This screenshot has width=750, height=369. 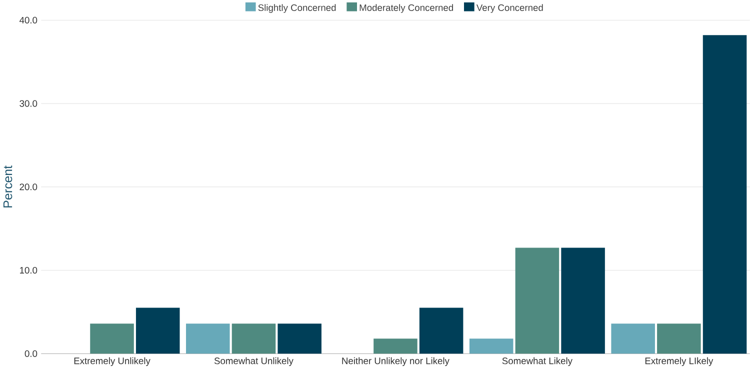 What do you see at coordinates (509, 8) in the screenshot?
I see `legend-label: Very Concerned` at bounding box center [509, 8].